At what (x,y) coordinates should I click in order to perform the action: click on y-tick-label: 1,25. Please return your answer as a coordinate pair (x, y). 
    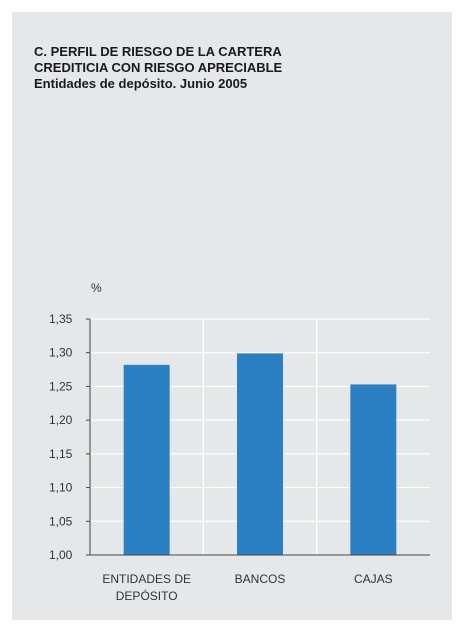
    Looking at the image, I should click on (61, 386).